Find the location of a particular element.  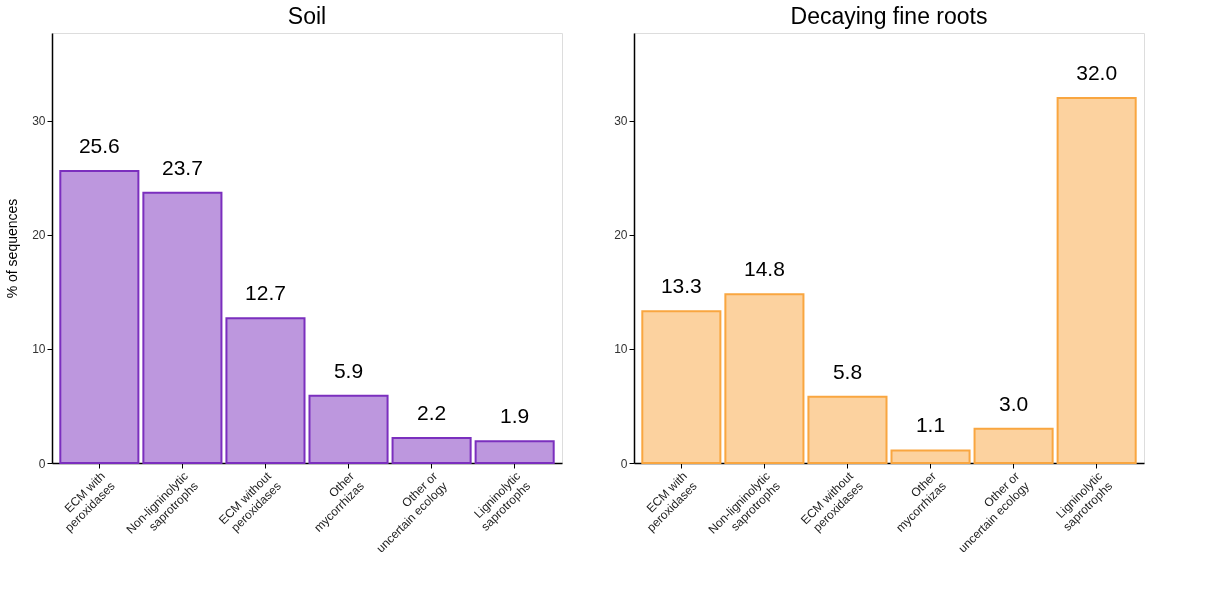

chart-title: Soil is located at coordinates (307, 16).